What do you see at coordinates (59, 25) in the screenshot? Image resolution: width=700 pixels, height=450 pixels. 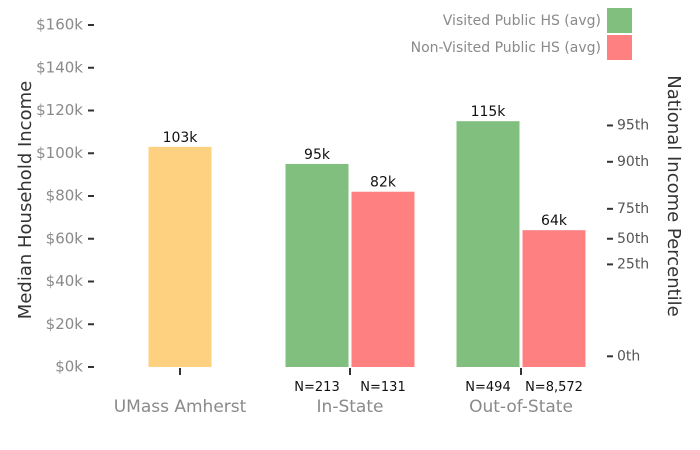 I see `left-axis-tick-label: $160k` at bounding box center [59, 25].